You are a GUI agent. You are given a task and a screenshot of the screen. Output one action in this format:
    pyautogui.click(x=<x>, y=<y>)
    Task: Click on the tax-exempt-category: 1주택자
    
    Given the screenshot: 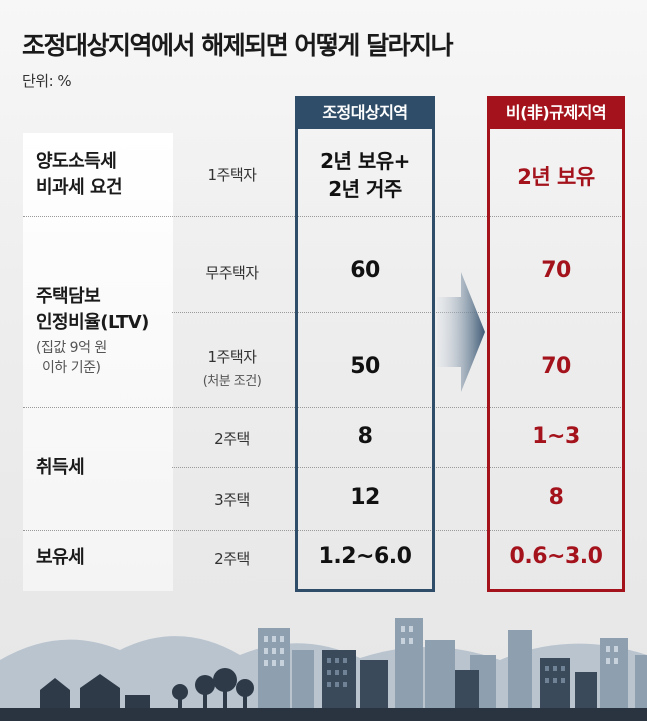 What is the action you would take?
    pyautogui.click(x=232, y=175)
    